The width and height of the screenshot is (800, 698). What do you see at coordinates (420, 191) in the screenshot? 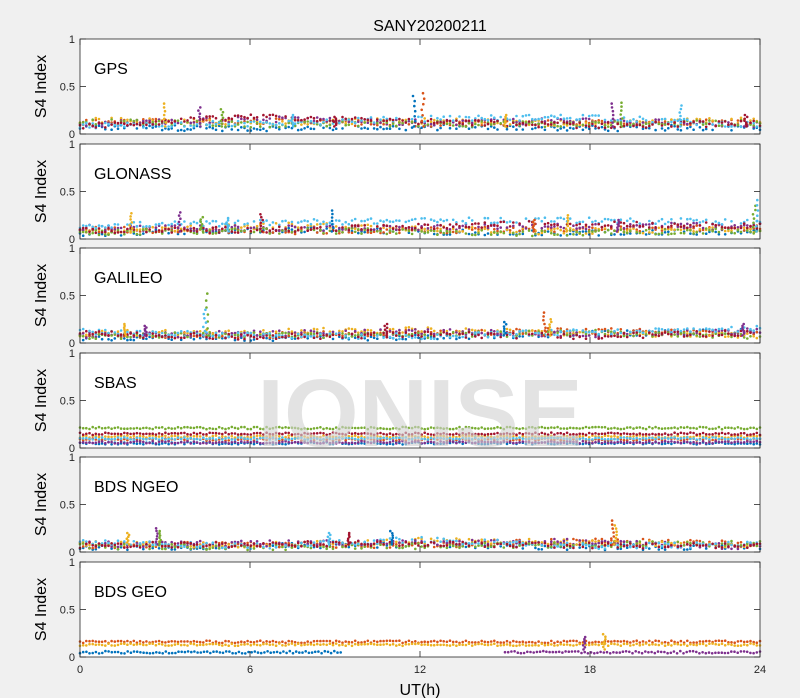
I see `axes-background` at bounding box center [420, 191].